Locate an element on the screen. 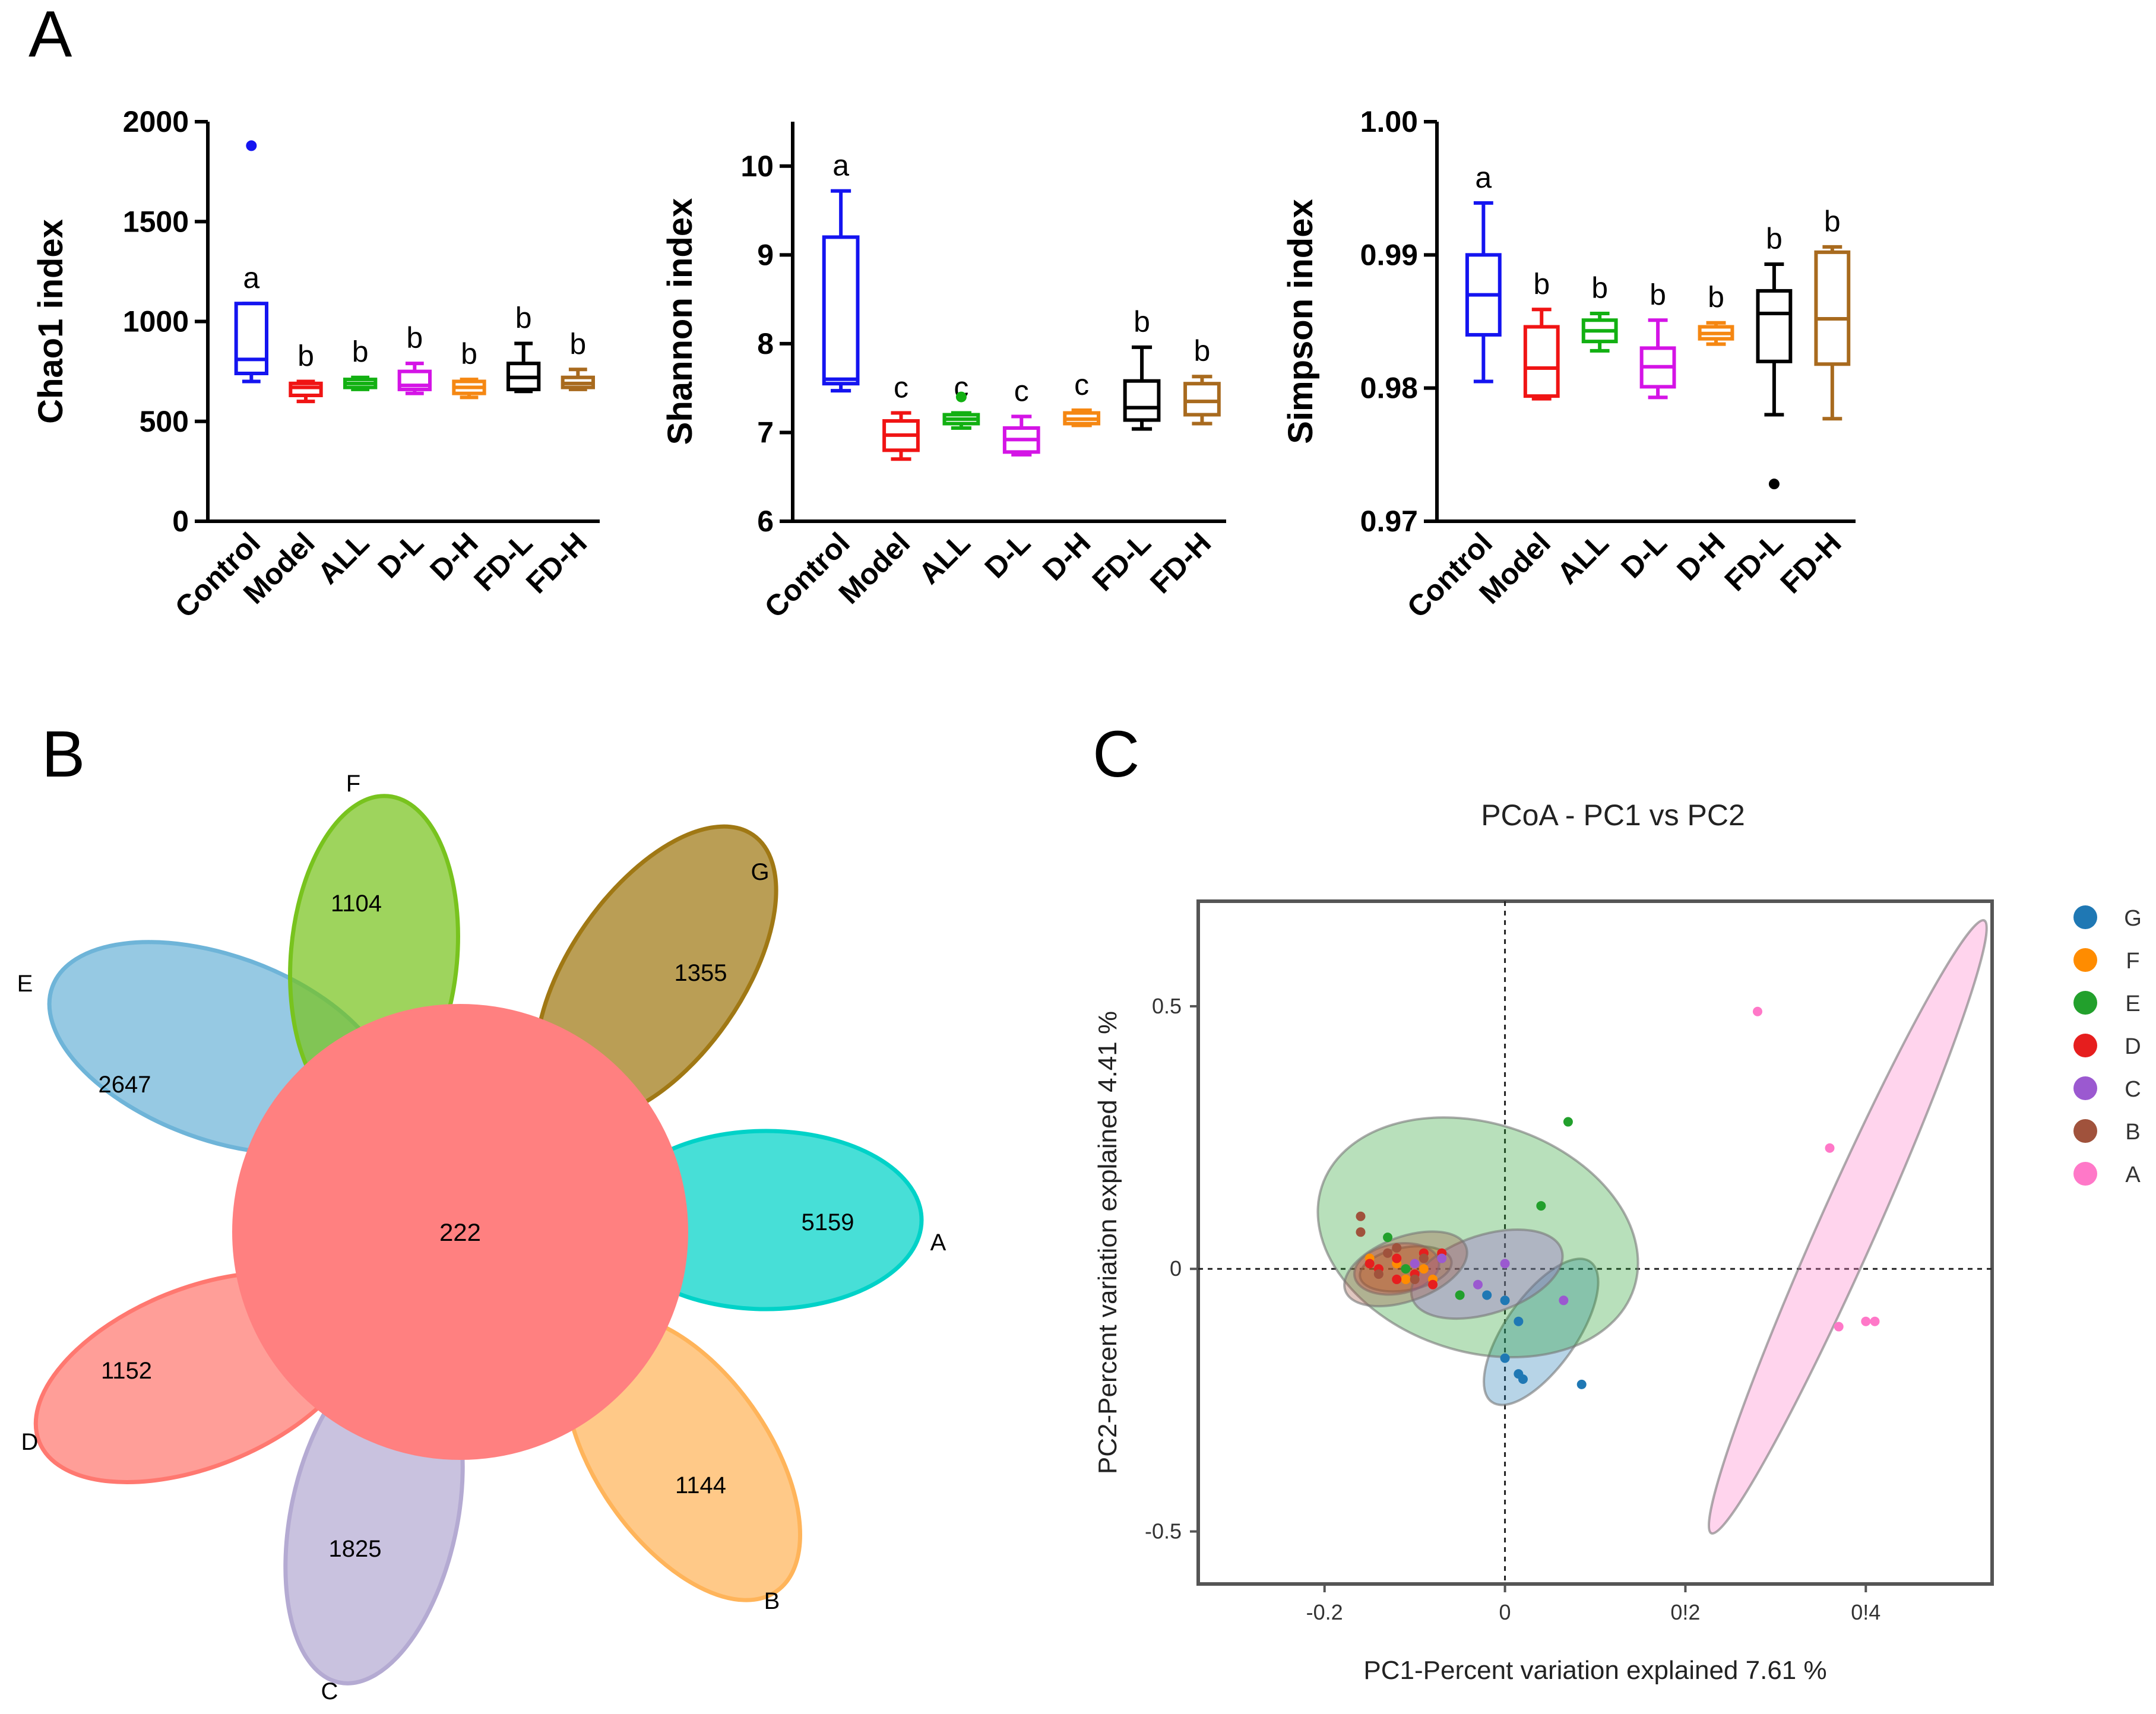 The image size is (2156, 1714). pcoa-legend-marker-F is located at coordinates (2085, 960).